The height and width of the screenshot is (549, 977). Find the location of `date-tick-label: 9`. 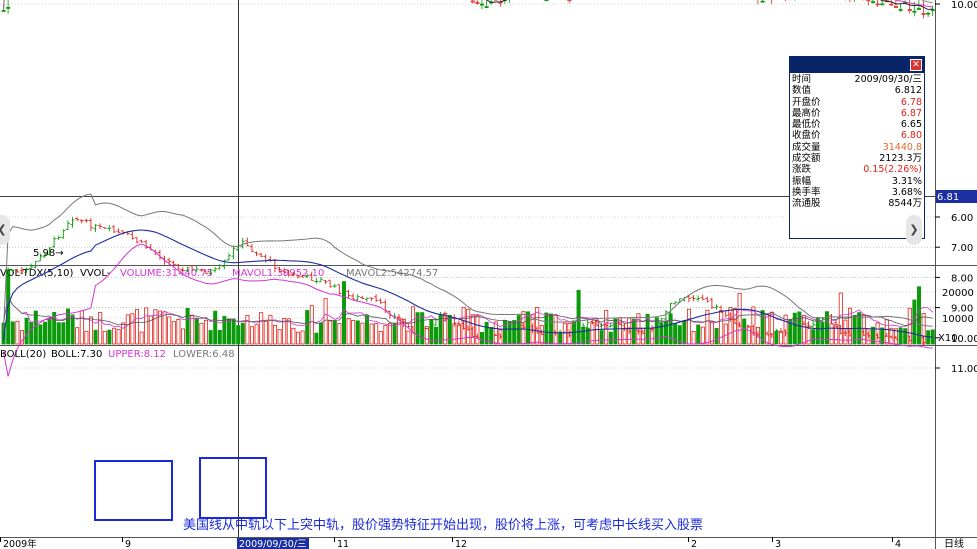

date-tick-label: 9 is located at coordinates (128, 544).